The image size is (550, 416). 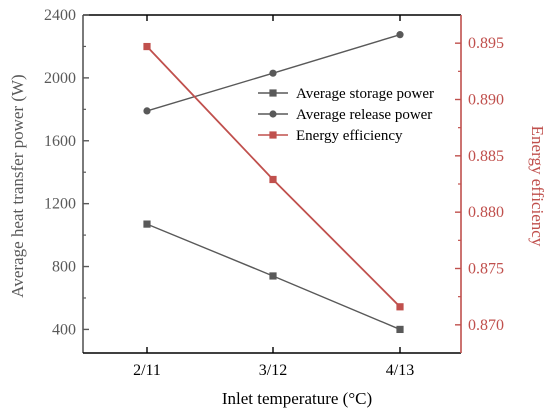 I want to click on left-tick-label-5: 2400, so click(x=60, y=15).